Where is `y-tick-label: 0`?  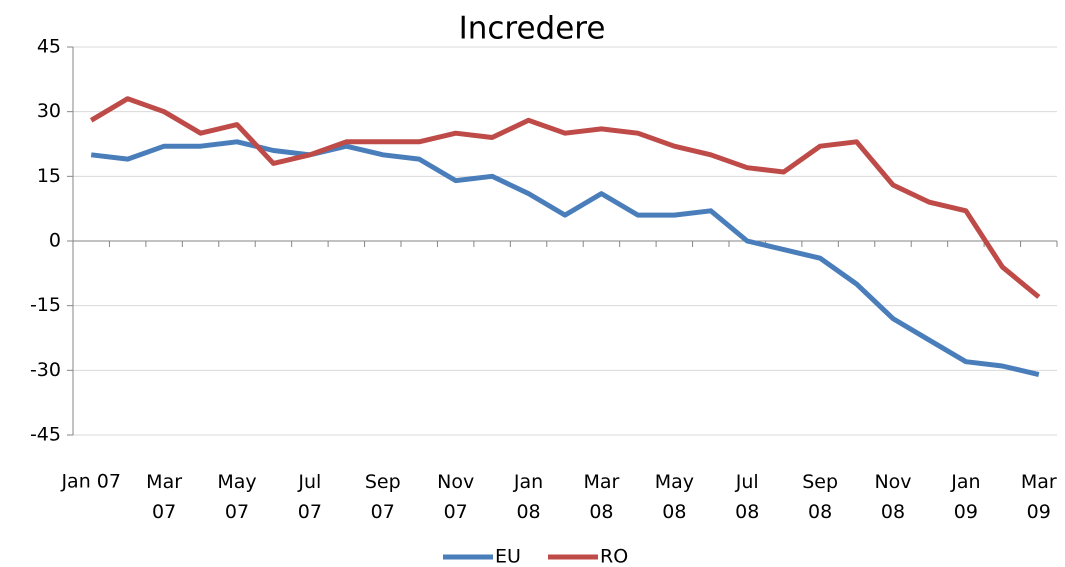
y-tick-label: 0 is located at coordinates (55, 241).